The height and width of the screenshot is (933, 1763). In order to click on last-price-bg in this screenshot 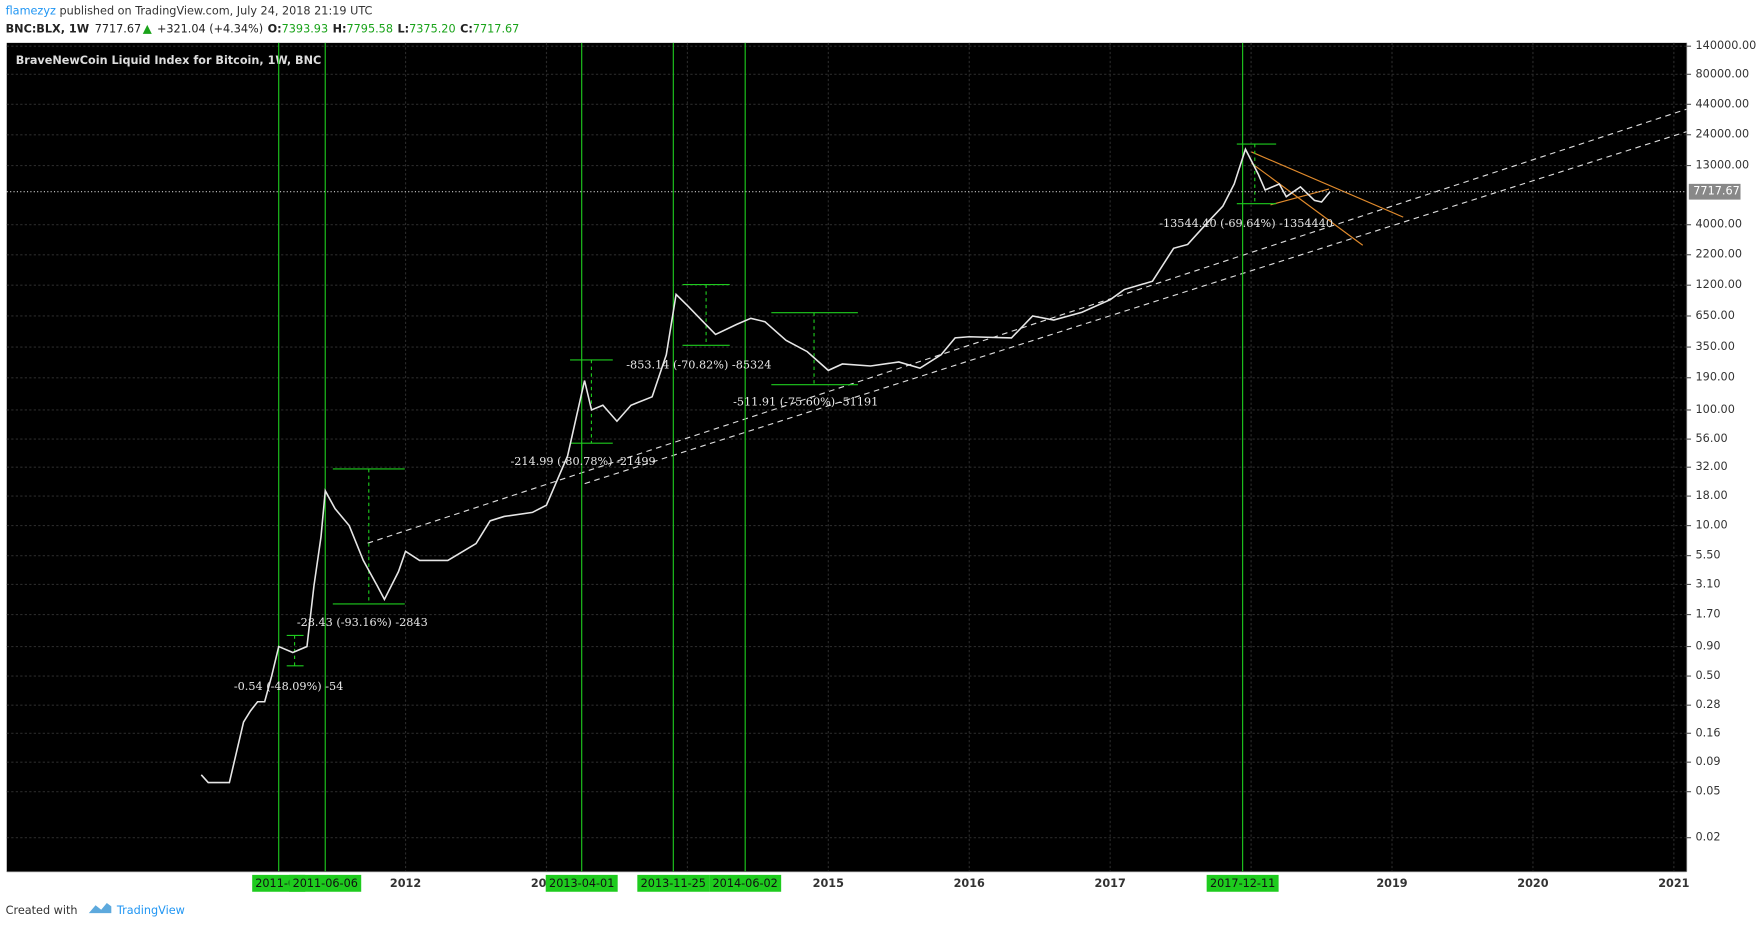, I will do `click(1714, 191)`.